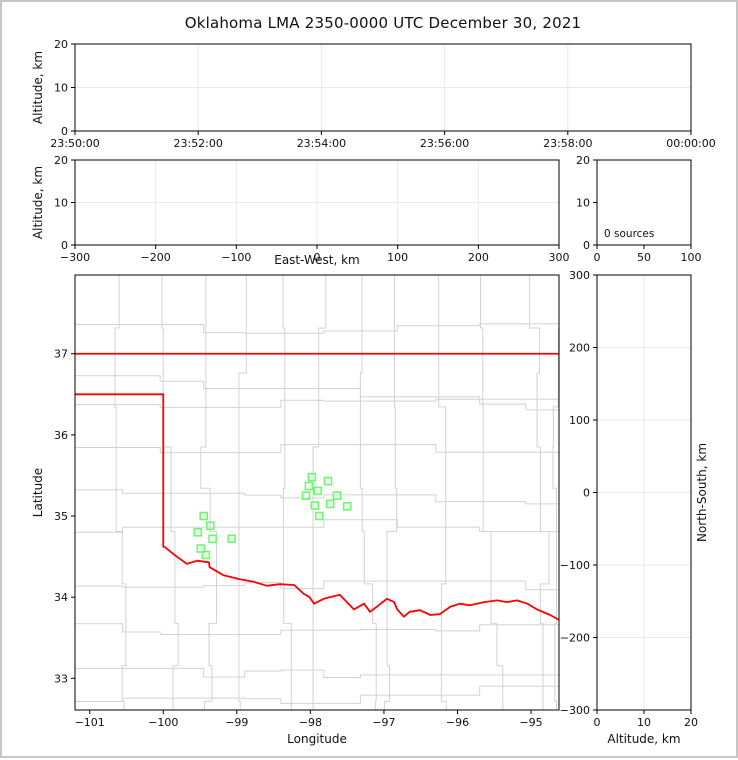  I want to click on x-tick-label: 23:58:00, so click(567, 143).